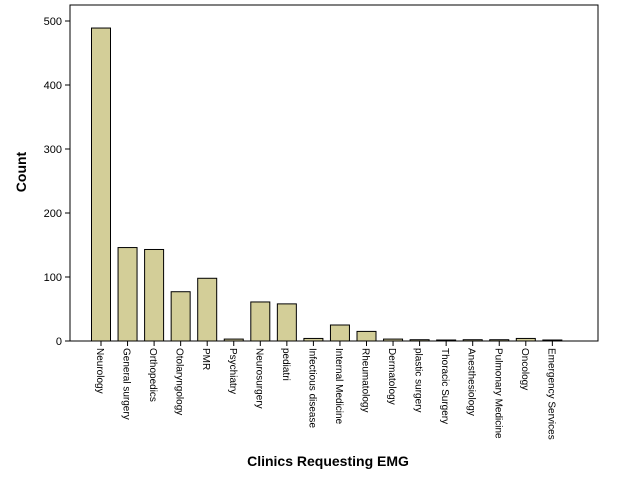  Describe the element at coordinates (365, 380) in the screenshot. I see `x-category-label: Rheumatology` at that location.